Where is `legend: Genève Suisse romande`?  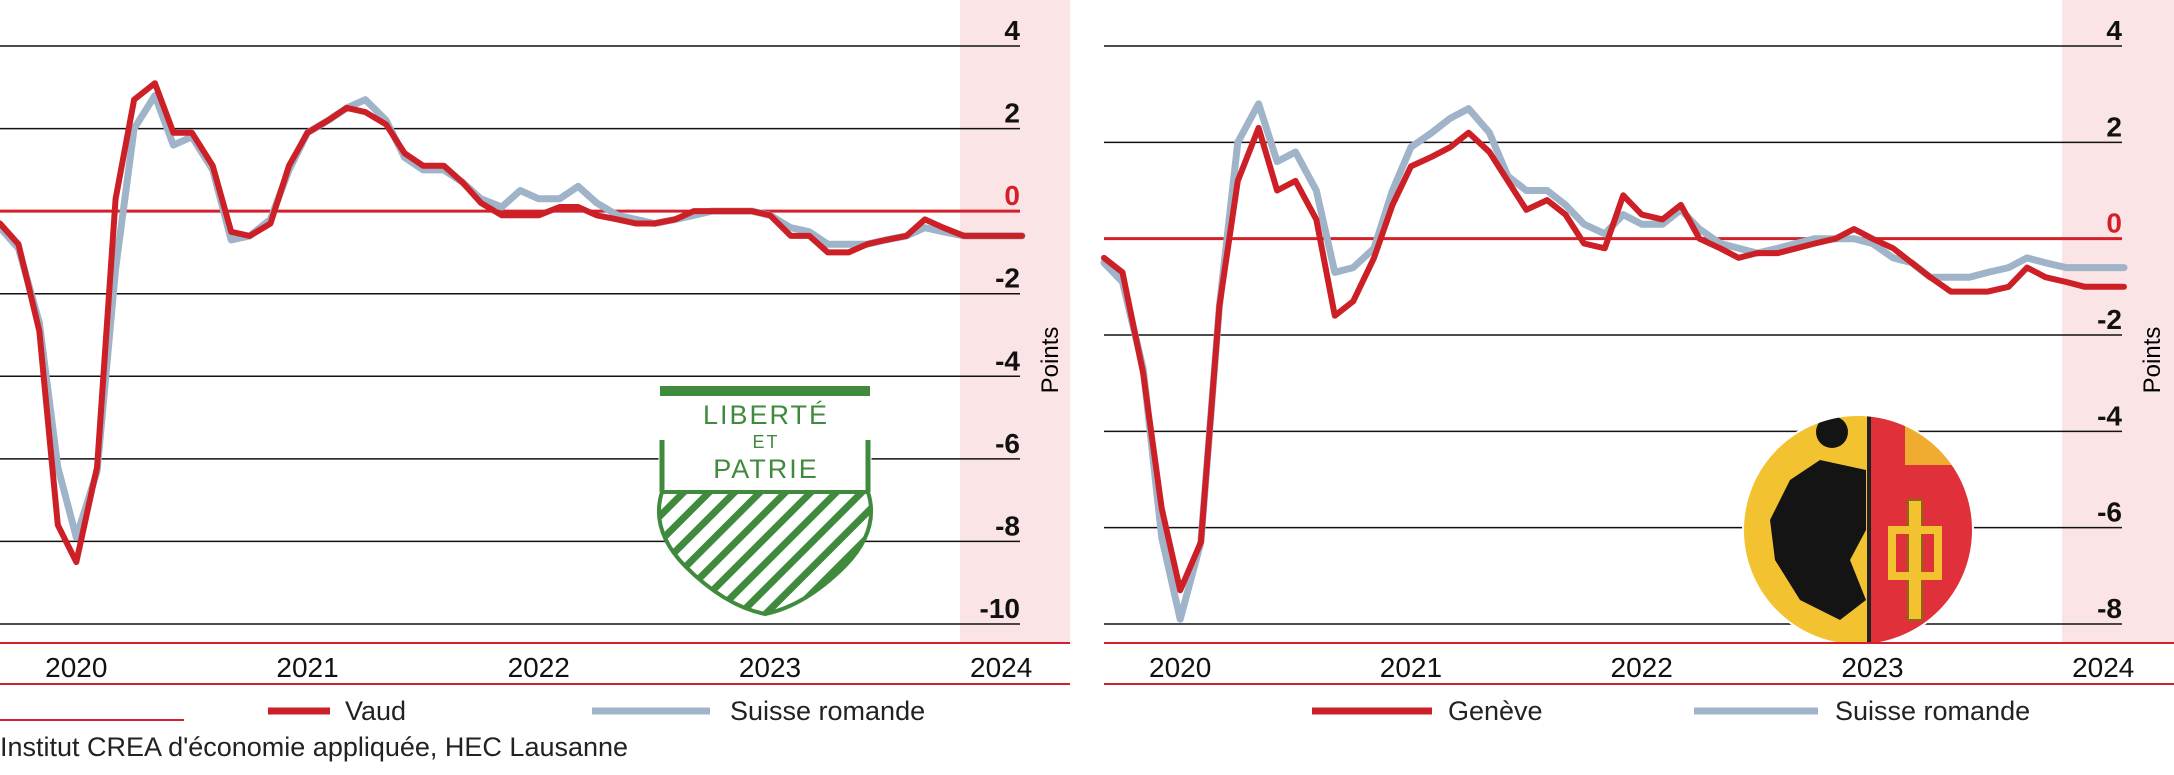
legend: Genève Suisse romande is located at coordinates (1671, 711).